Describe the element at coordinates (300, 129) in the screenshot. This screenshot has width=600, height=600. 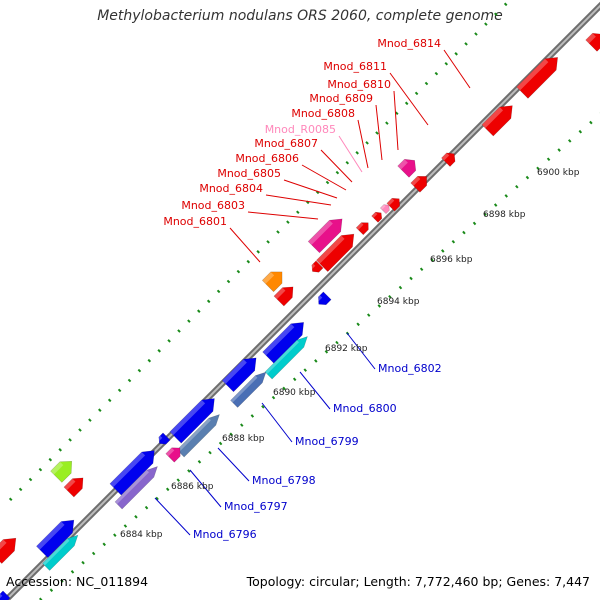
I see `gene-label-mnod-r0085: Mnod_R0085` at that location.